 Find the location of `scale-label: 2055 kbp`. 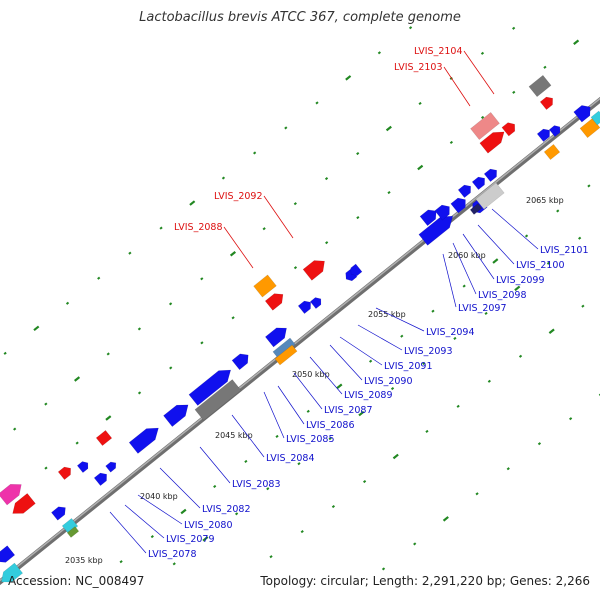

scale-label: 2055 kbp is located at coordinates (387, 314).